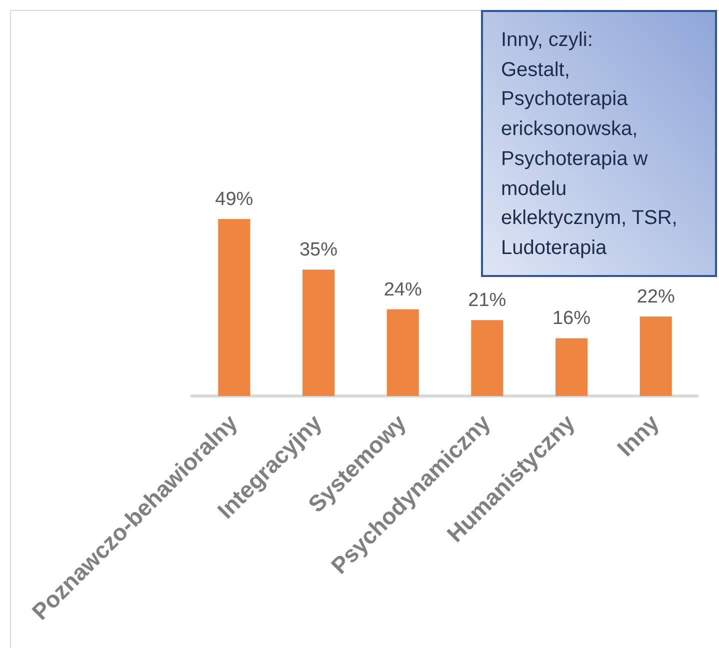  What do you see at coordinates (403, 289) in the screenshot?
I see `data-label: 24%` at bounding box center [403, 289].